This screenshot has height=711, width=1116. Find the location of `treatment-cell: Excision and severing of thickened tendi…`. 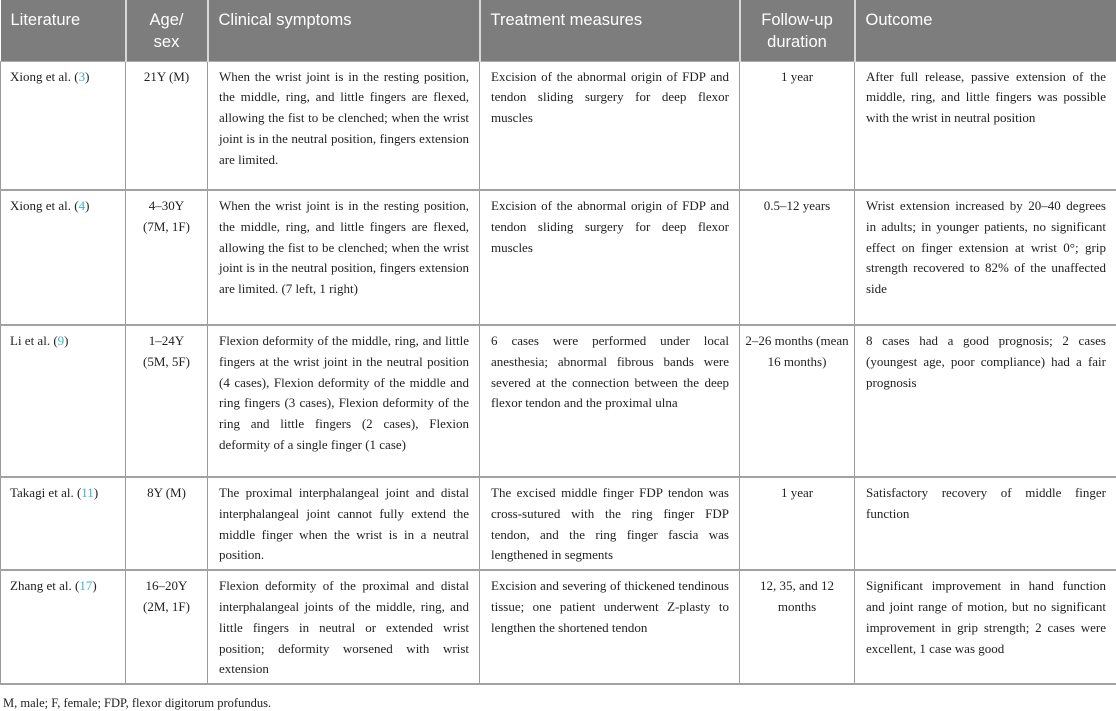

treatment-cell: Excision and severing of thickened tendi… is located at coordinates (610, 627).